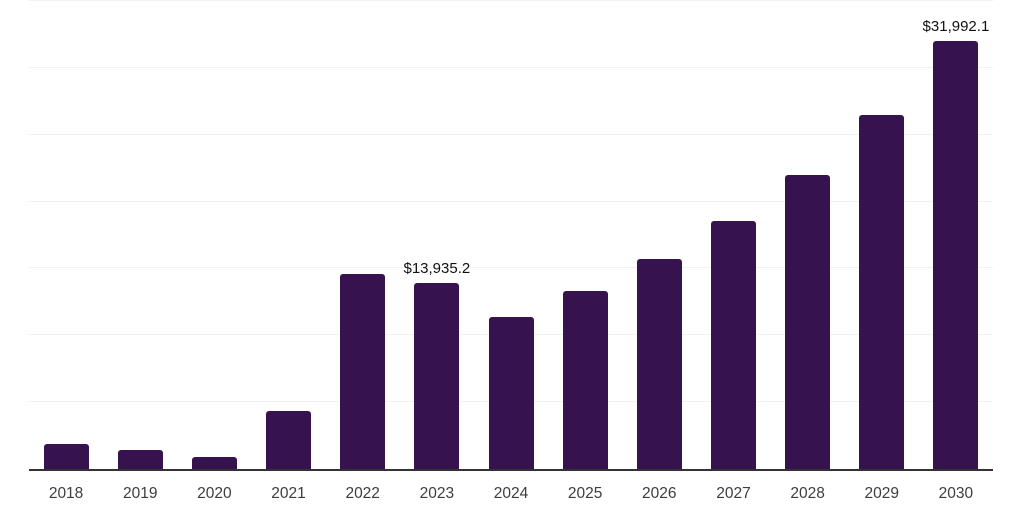 This screenshot has height=512, width=1024. Describe the element at coordinates (140, 459) in the screenshot. I see `bar-2019` at that location.